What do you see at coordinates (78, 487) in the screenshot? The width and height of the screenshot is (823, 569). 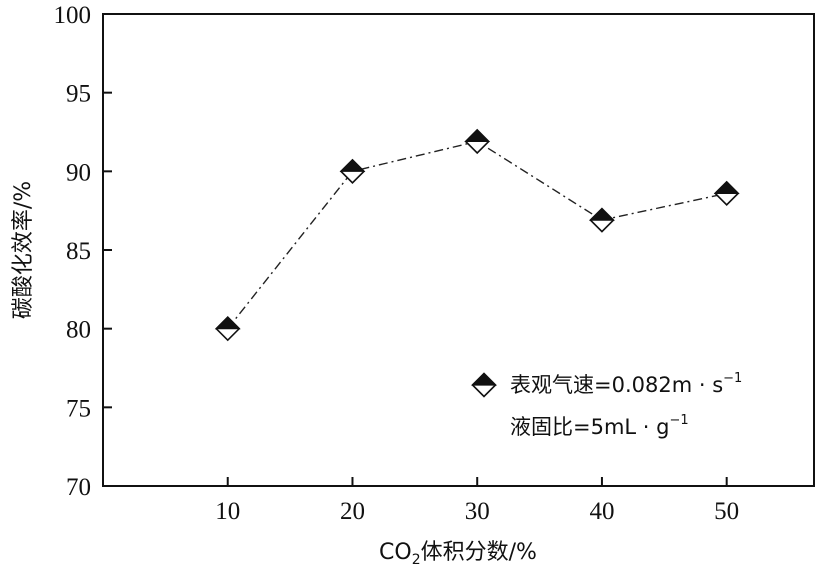 I see `y-tick-label-70: 70` at bounding box center [78, 487].